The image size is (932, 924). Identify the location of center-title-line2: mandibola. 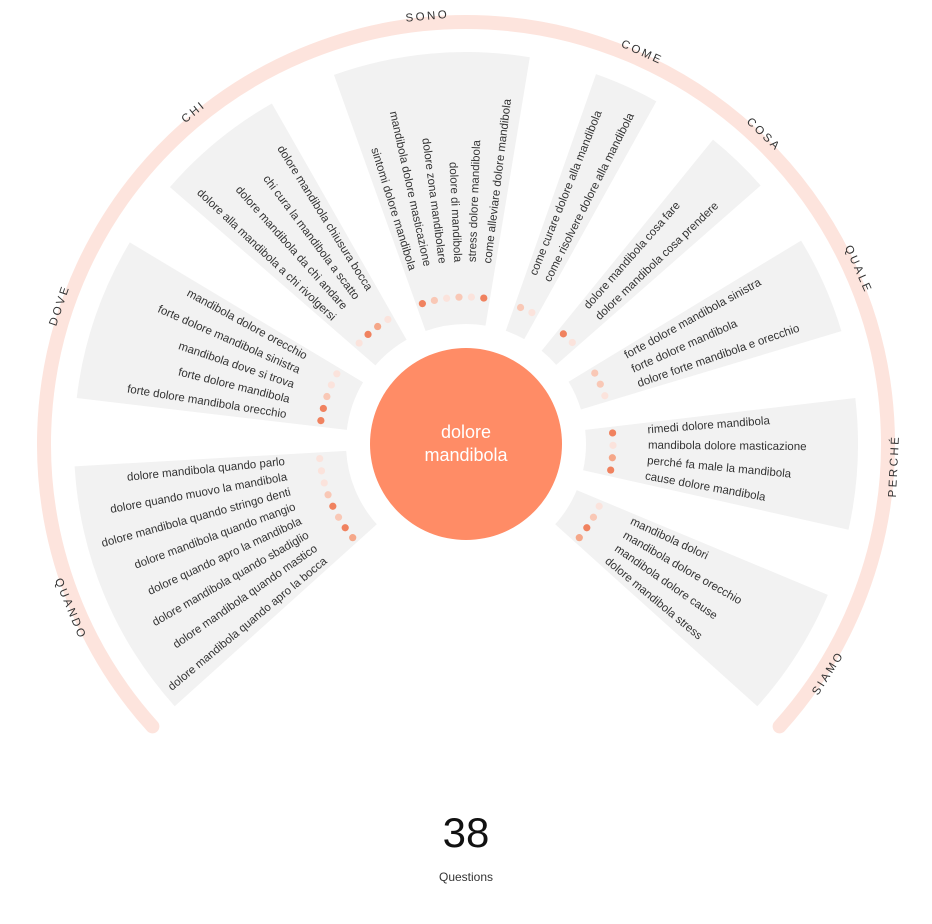
(466, 455).